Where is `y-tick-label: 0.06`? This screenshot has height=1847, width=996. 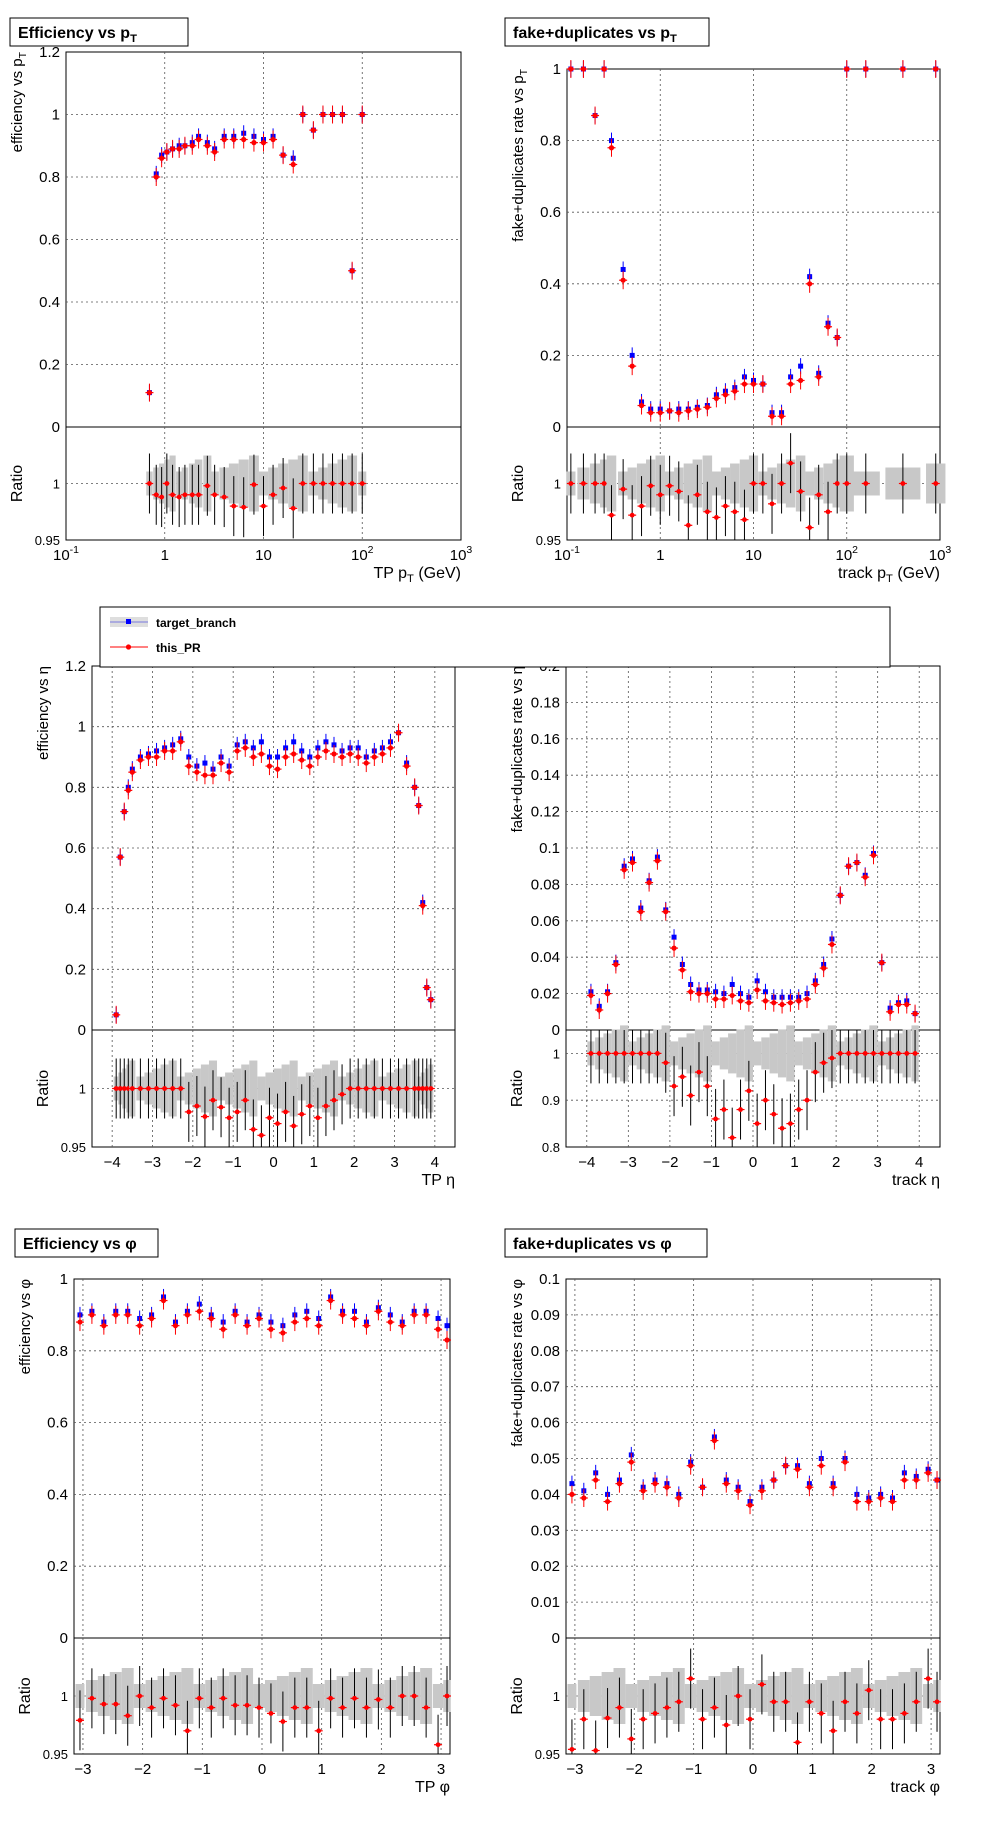 y-tick-label: 0.06 is located at coordinates (545, 921).